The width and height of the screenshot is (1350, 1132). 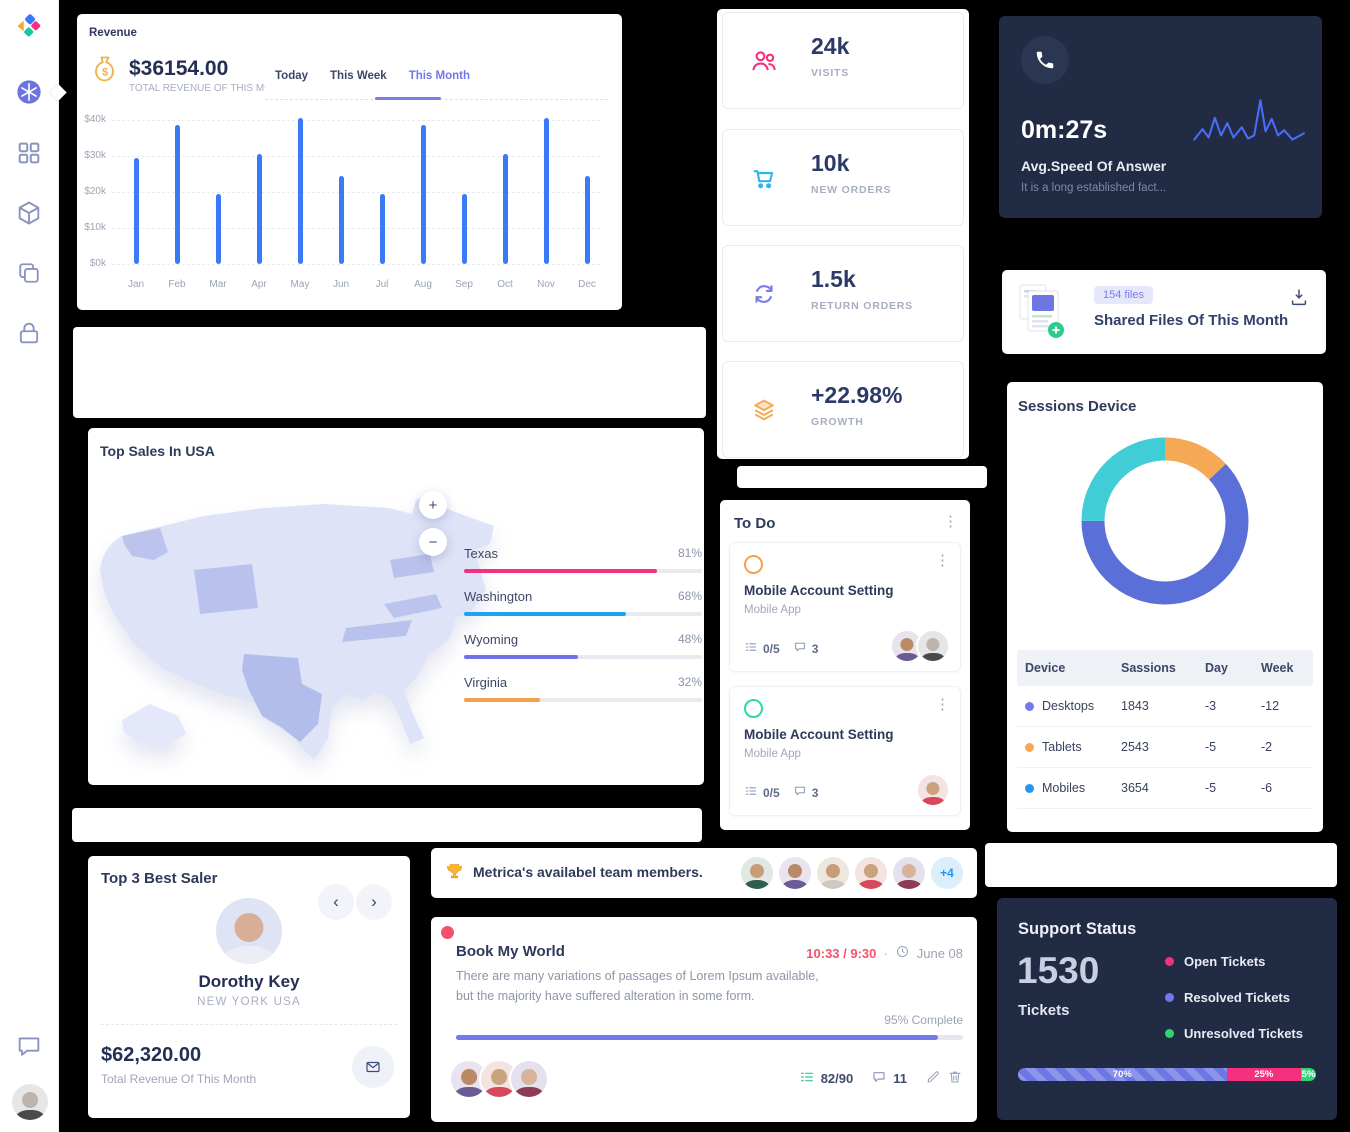 I want to click on stat-tile-growth: +22.98% GROWTH, so click(x=843, y=409).